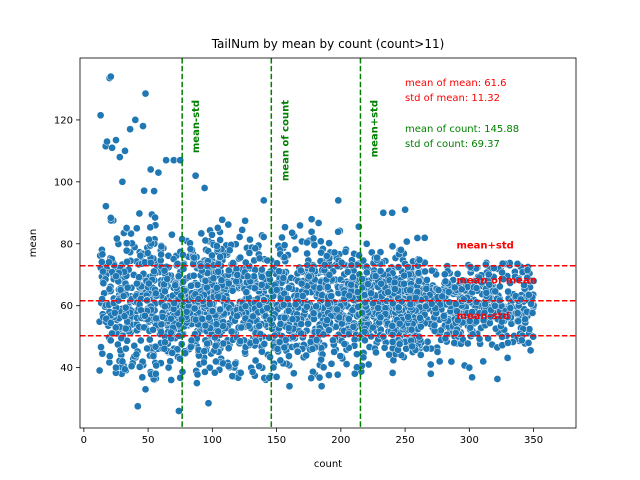  Describe the element at coordinates (276, 440) in the screenshot. I see `x-tick-label: 150` at that location.